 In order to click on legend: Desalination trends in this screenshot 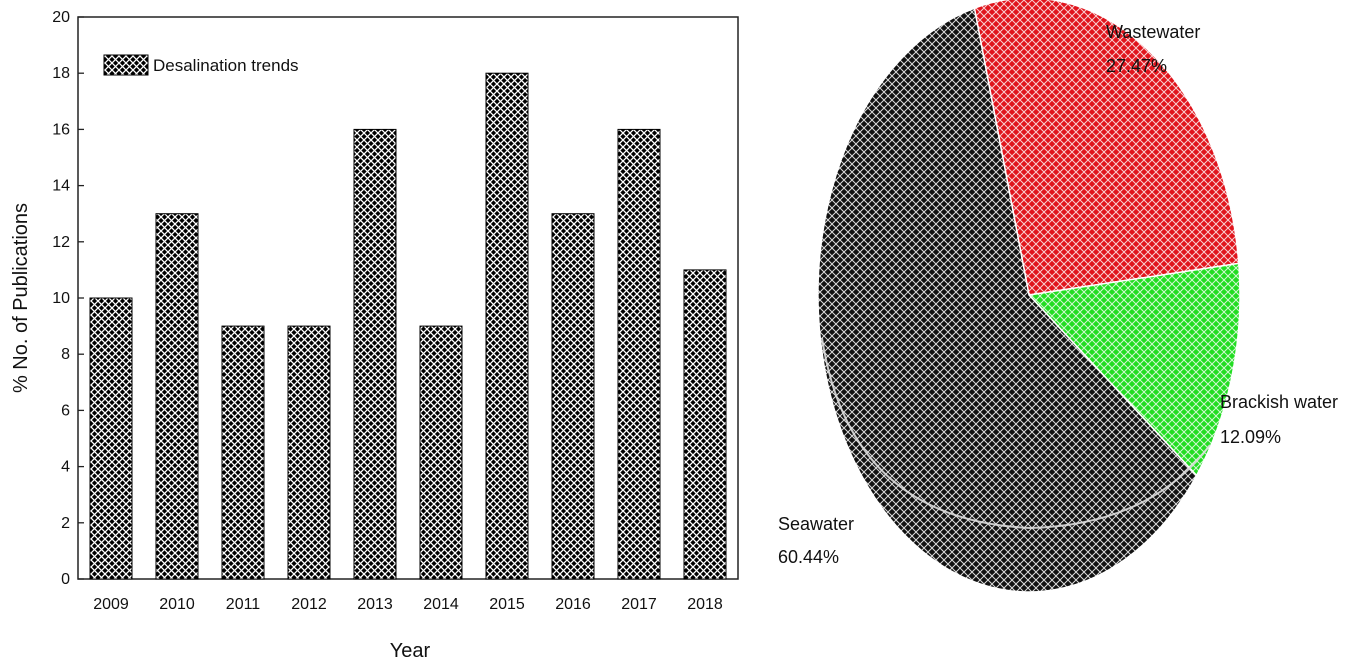, I will do `click(201, 65)`.